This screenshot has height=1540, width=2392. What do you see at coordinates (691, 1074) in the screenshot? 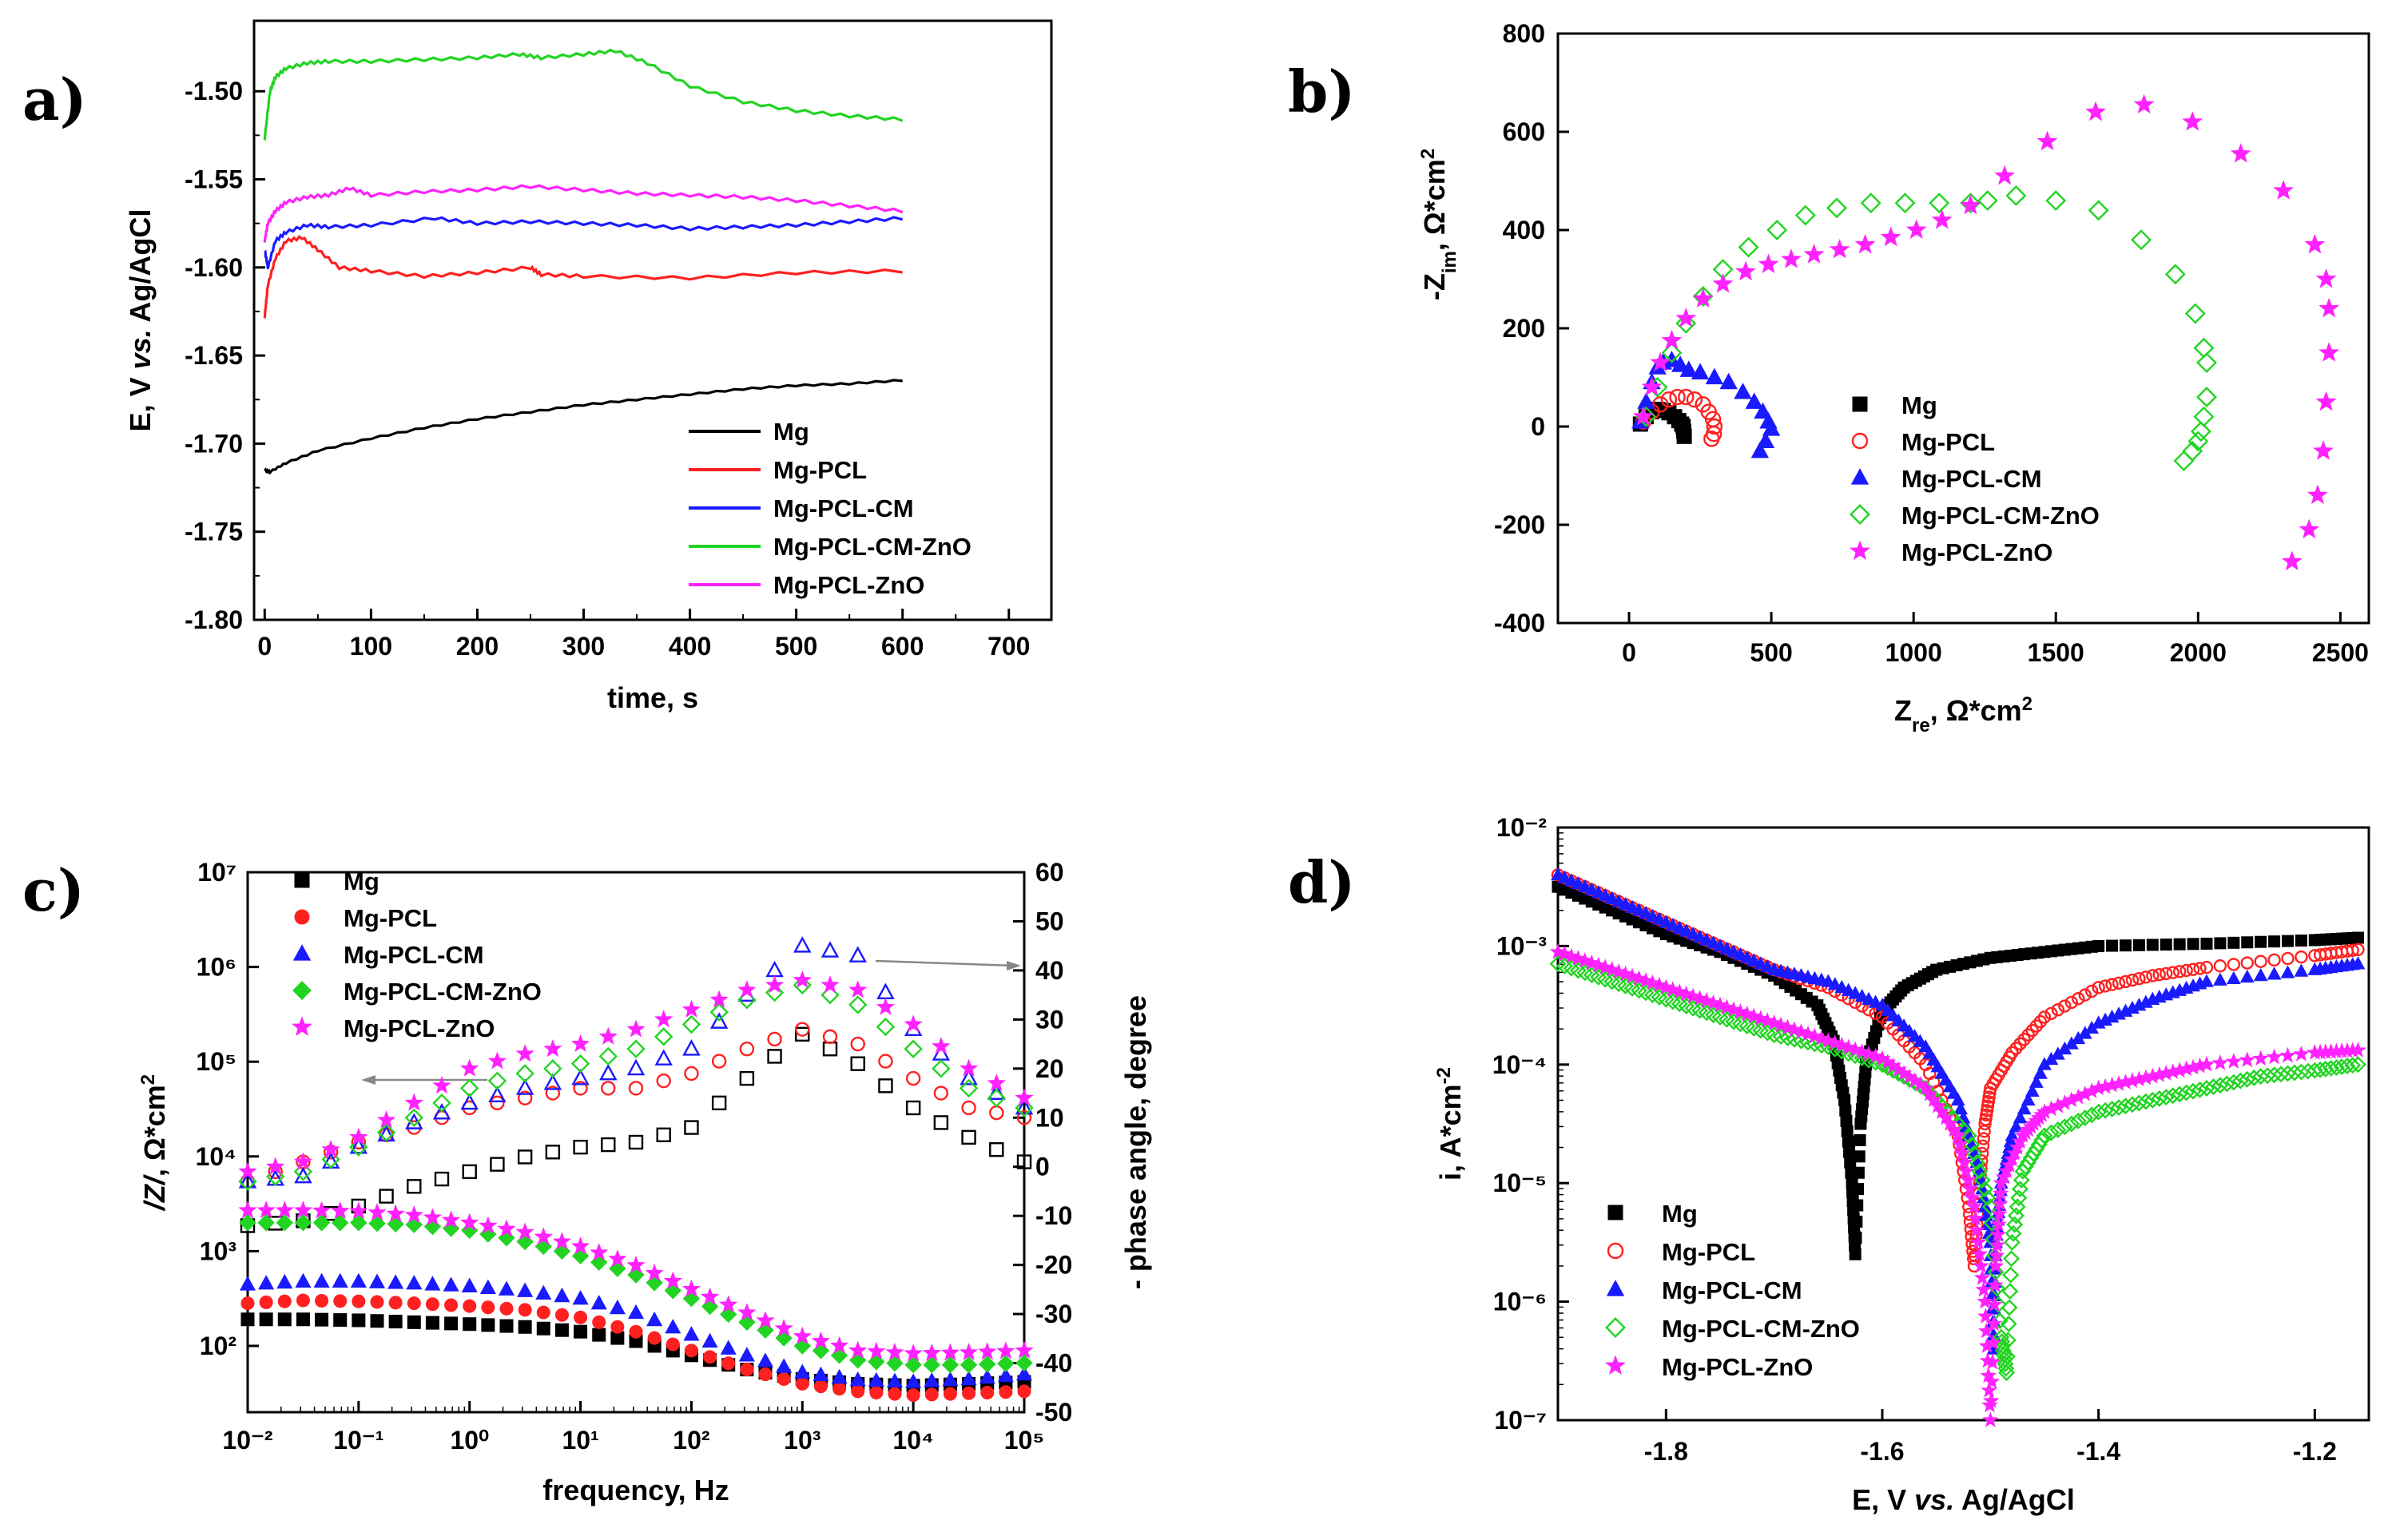
I see `phase-point-mg-pcl` at bounding box center [691, 1074].